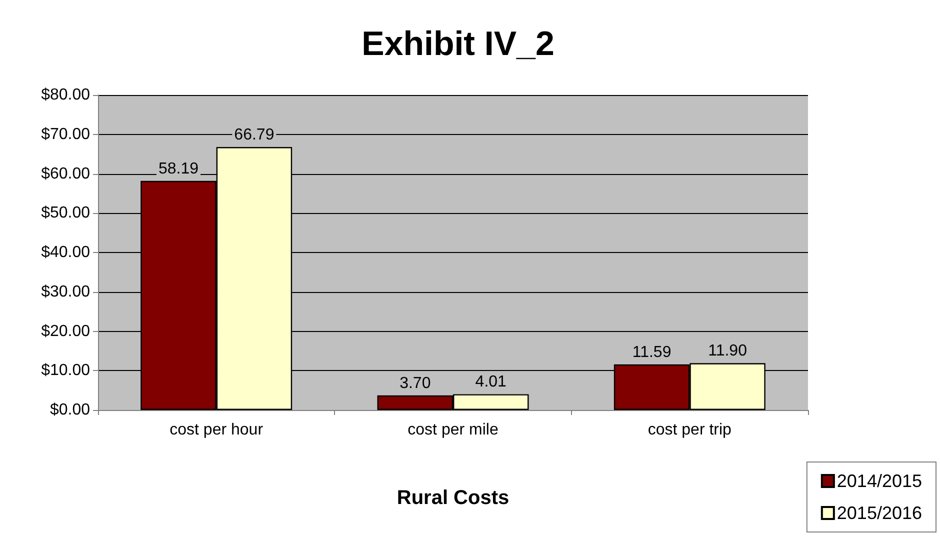 The image size is (940, 538). Describe the element at coordinates (728, 351) in the screenshot. I see `data-label: 11.90` at that location.